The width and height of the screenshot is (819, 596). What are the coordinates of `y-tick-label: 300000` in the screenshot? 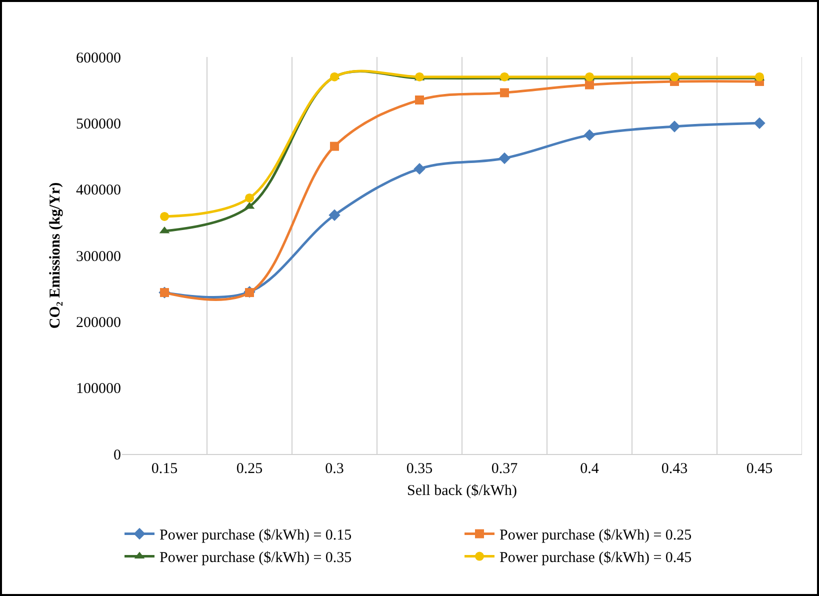 It's located at (98, 256).